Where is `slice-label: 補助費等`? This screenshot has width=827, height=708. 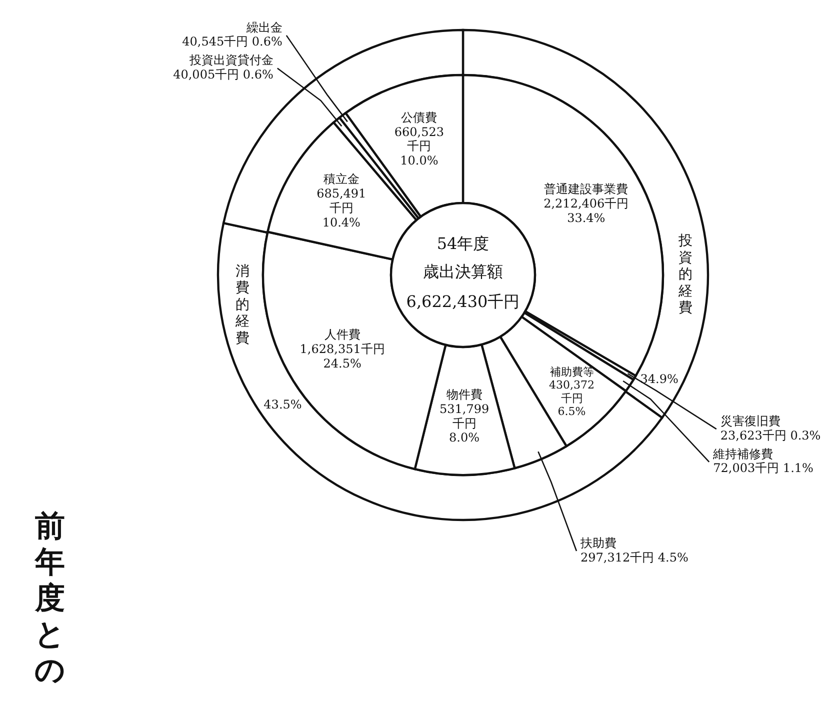 slice-label: 補助費等 is located at coordinates (572, 371).